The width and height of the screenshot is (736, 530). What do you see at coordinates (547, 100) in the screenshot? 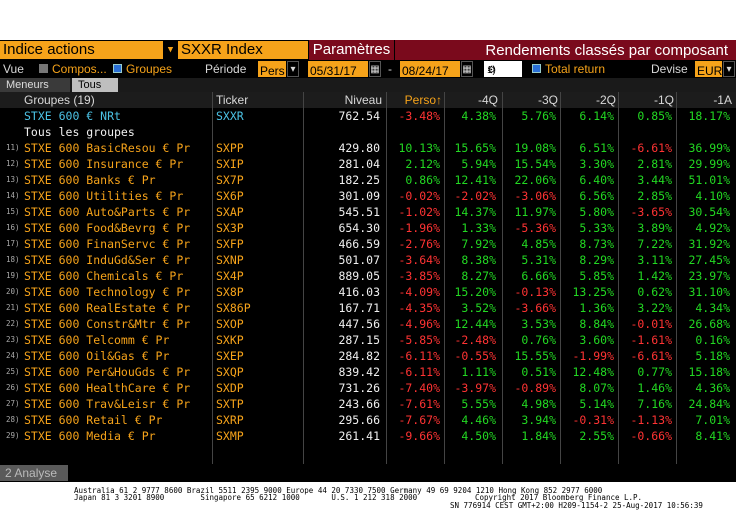
I see `col-3q: -3Q` at bounding box center [547, 100].